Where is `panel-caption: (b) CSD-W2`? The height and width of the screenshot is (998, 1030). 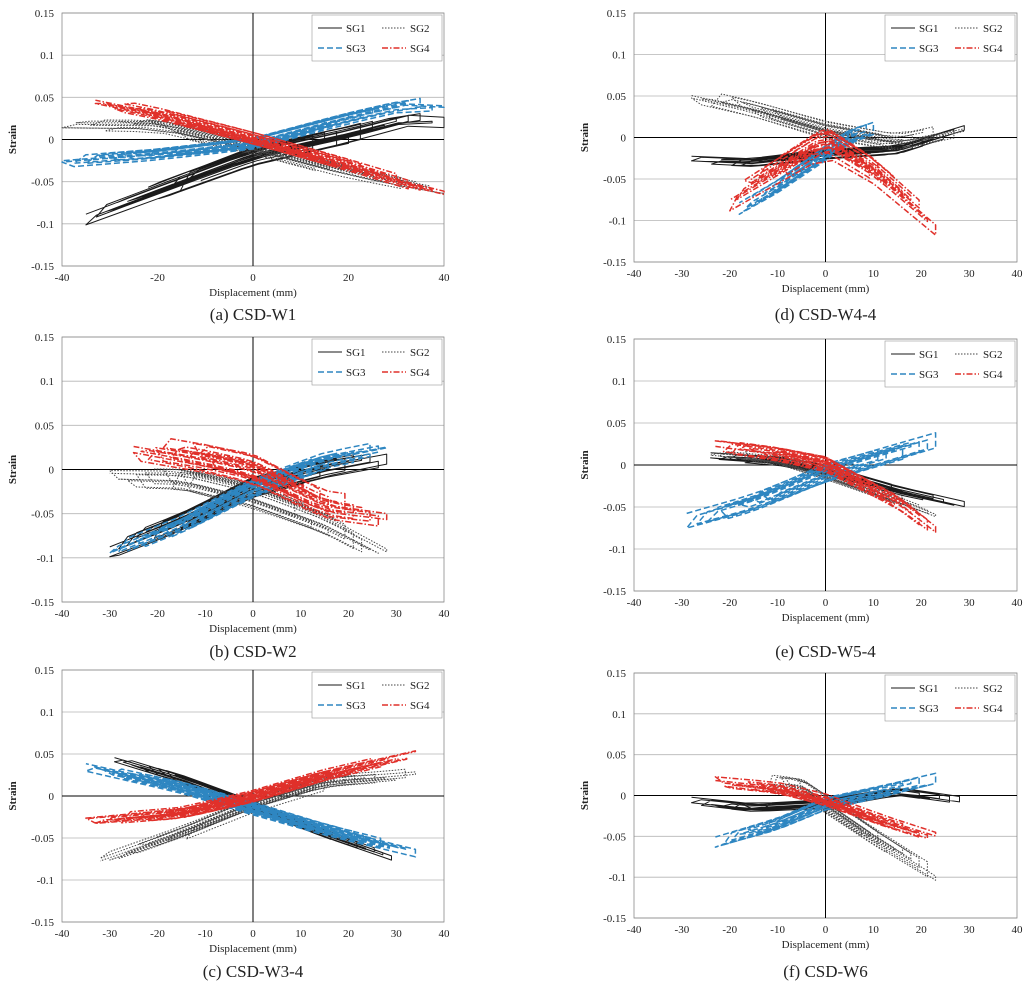
panel-caption: (b) CSD-W2 is located at coordinates (252, 651).